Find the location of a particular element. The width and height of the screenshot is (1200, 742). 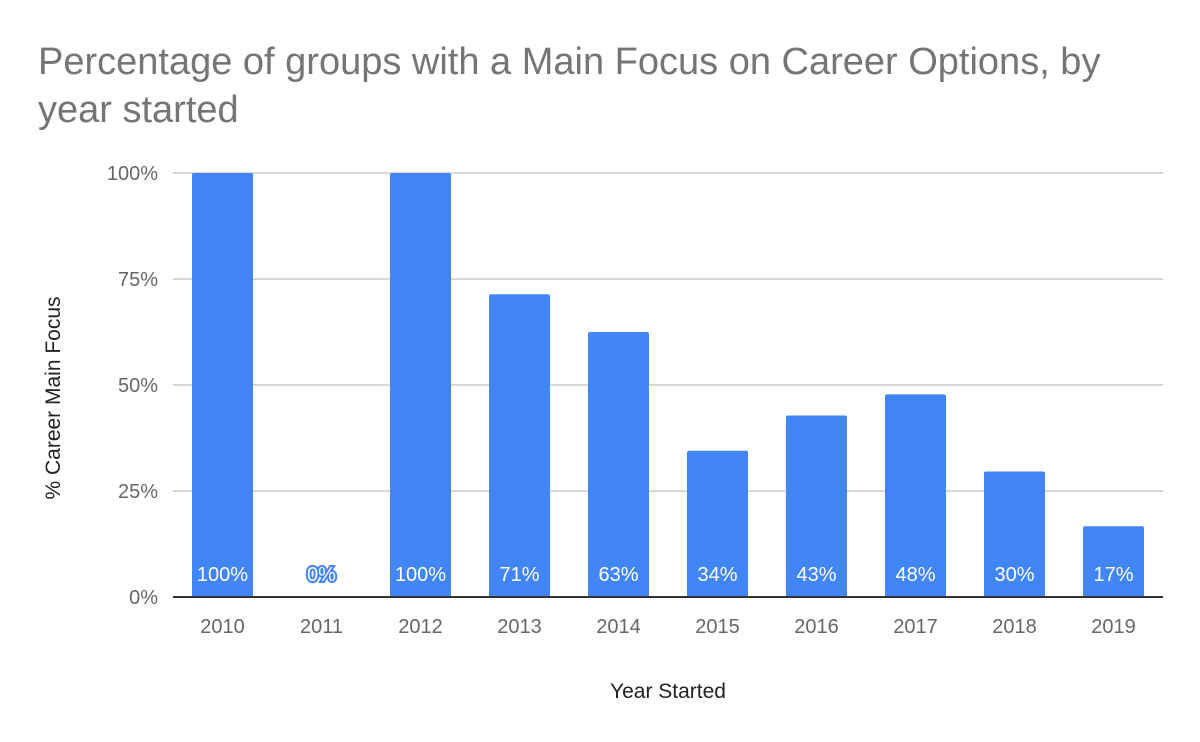

data-label: 63% is located at coordinates (618, 575).